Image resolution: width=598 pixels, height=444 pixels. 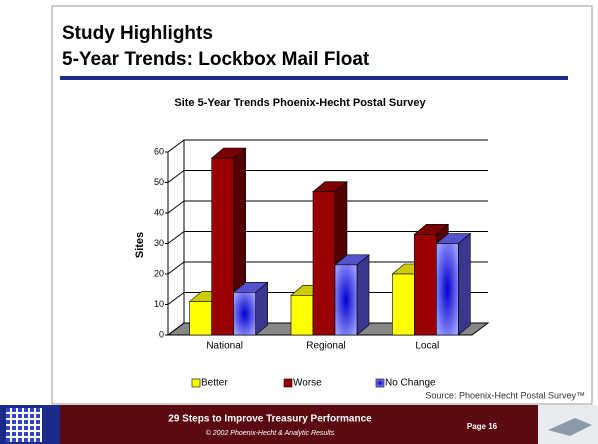 What do you see at coordinates (505, 395) in the screenshot?
I see `source-note: Source: Phoenix-Hecht Postal Survey™` at bounding box center [505, 395].